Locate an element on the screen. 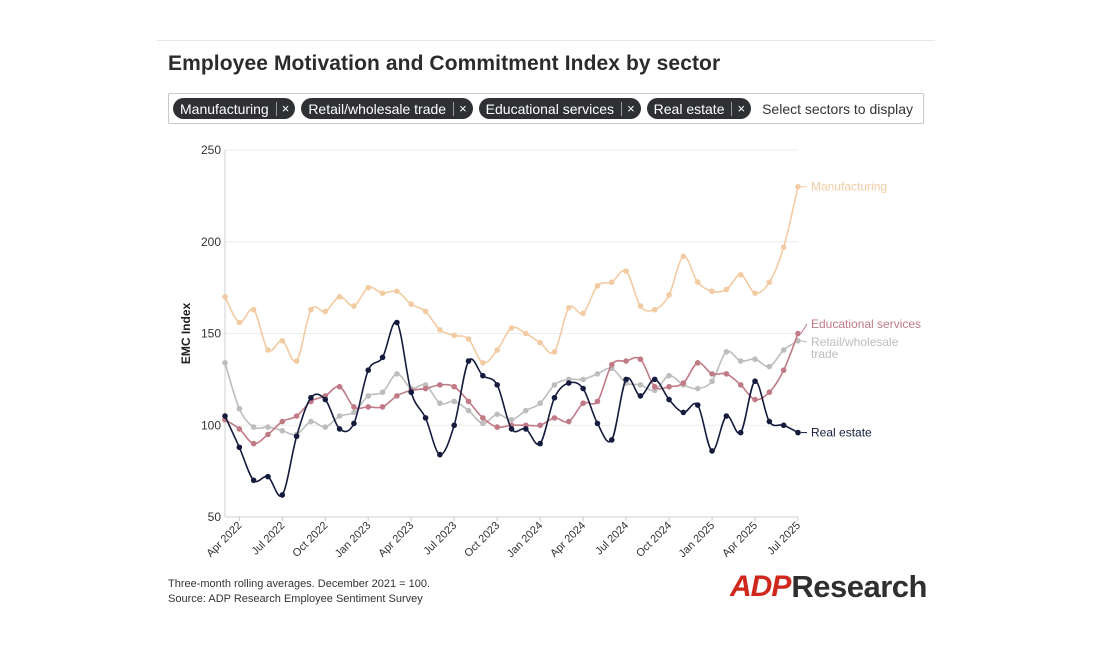 This screenshot has width=1096, height=664. chip-label: Educational services is located at coordinates (550, 108).